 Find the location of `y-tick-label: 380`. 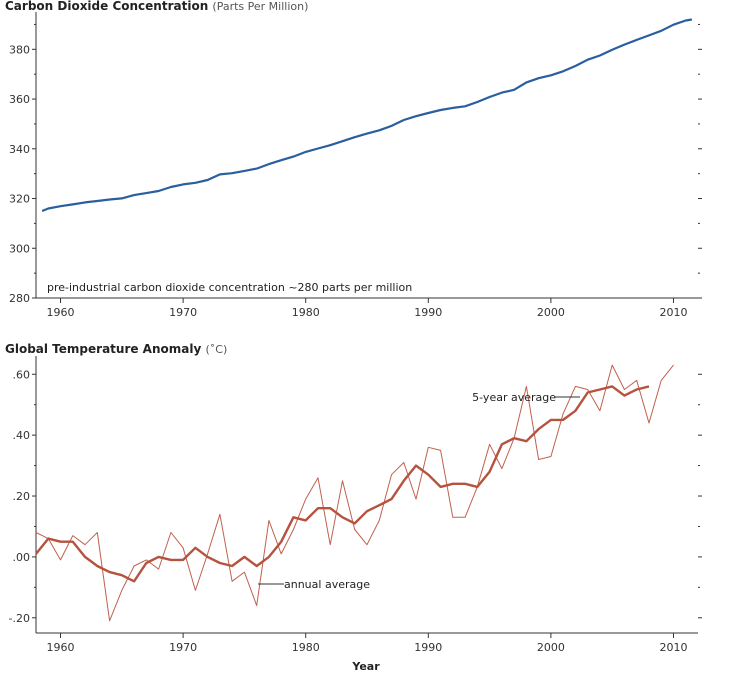

y-tick-label: 380 is located at coordinates (19, 49).